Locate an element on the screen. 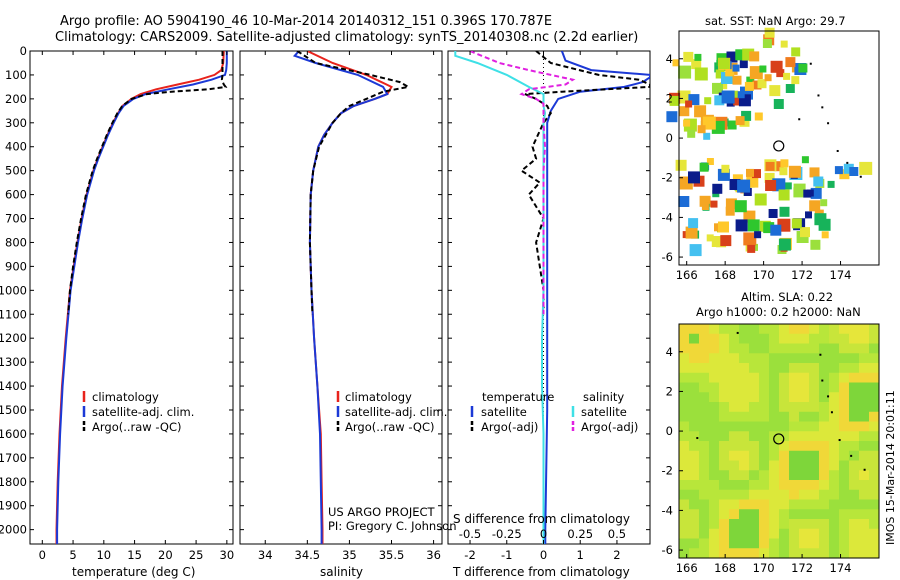 The image size is (900, 580). depth-tick-label: 1200 is located at coordinates (13, 338).